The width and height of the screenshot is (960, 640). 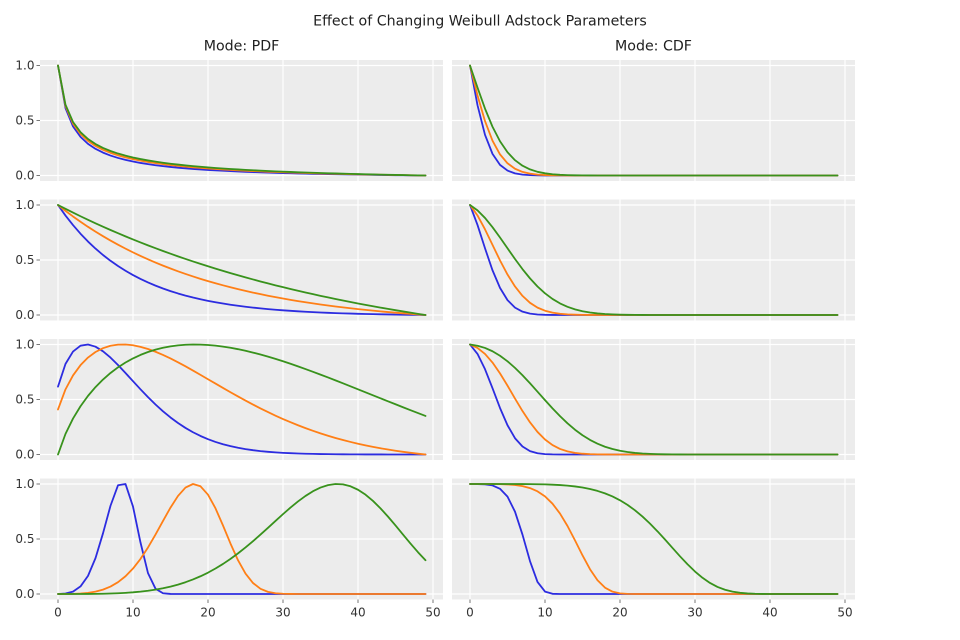 I want to click on panel-row1-cdf, so click(x=653, y=120).